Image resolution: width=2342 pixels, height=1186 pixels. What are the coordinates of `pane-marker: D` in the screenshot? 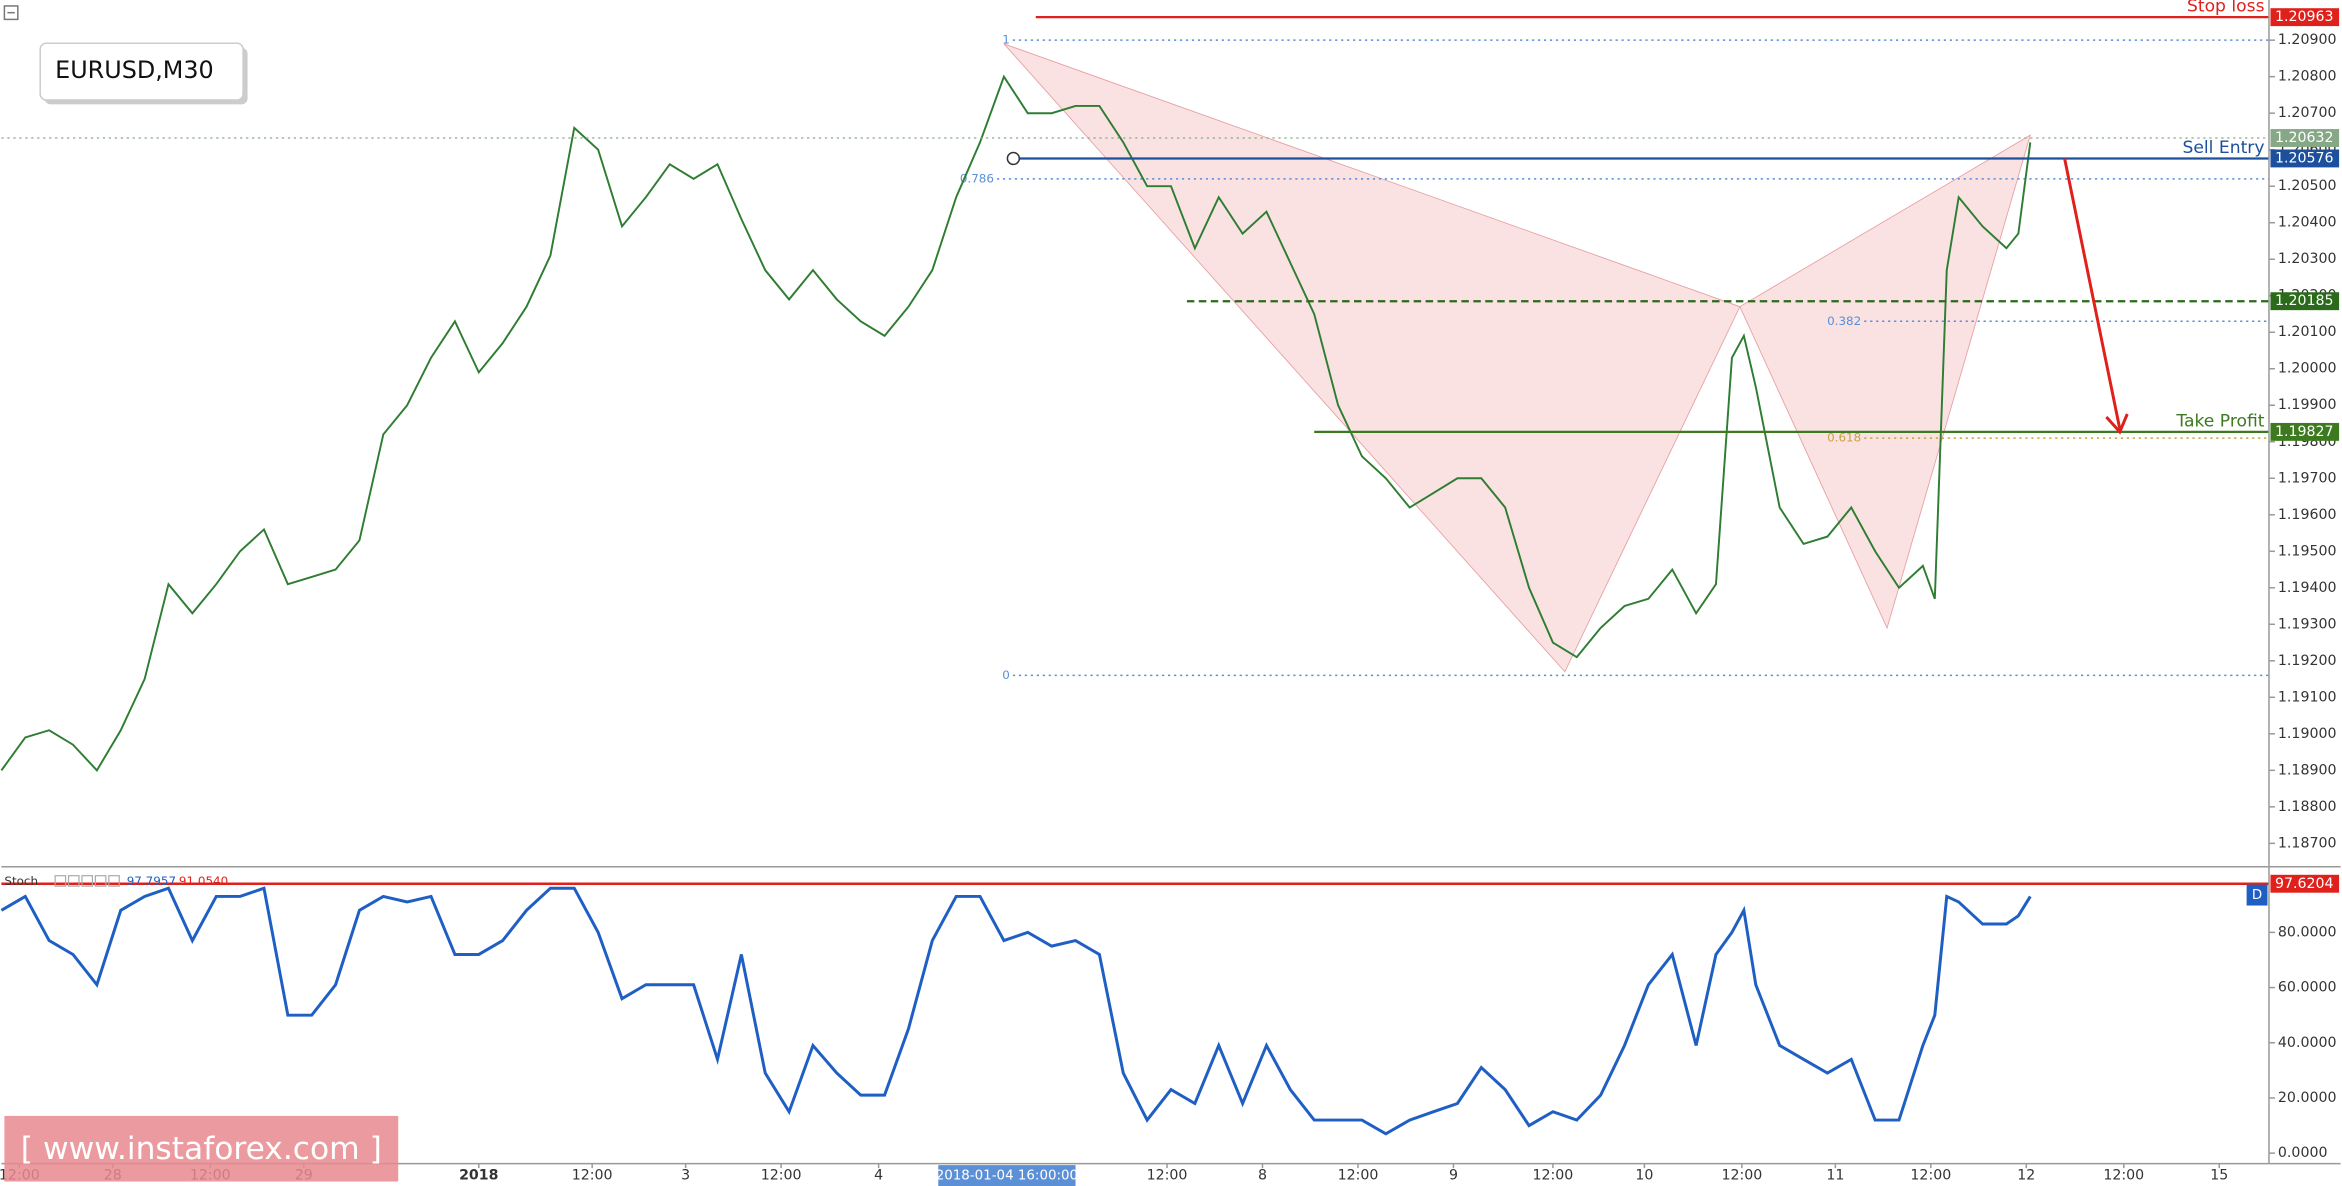 It's located at (2257, 895).